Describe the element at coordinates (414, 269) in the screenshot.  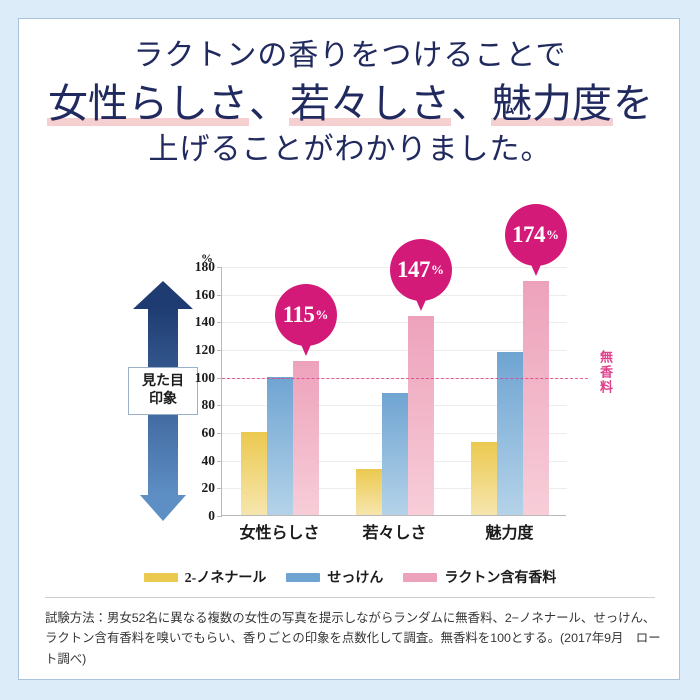
I see `callout-number: 147` at that location.